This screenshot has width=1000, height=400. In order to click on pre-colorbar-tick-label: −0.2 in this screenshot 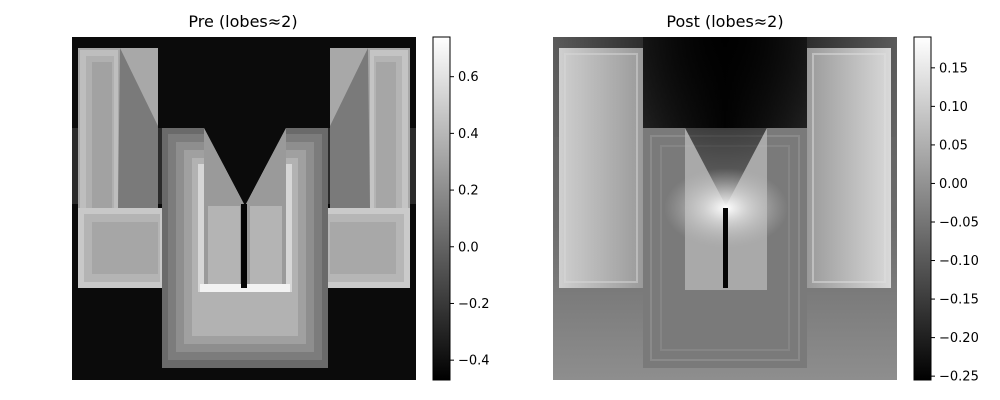, I will do `click(474, 304)`.